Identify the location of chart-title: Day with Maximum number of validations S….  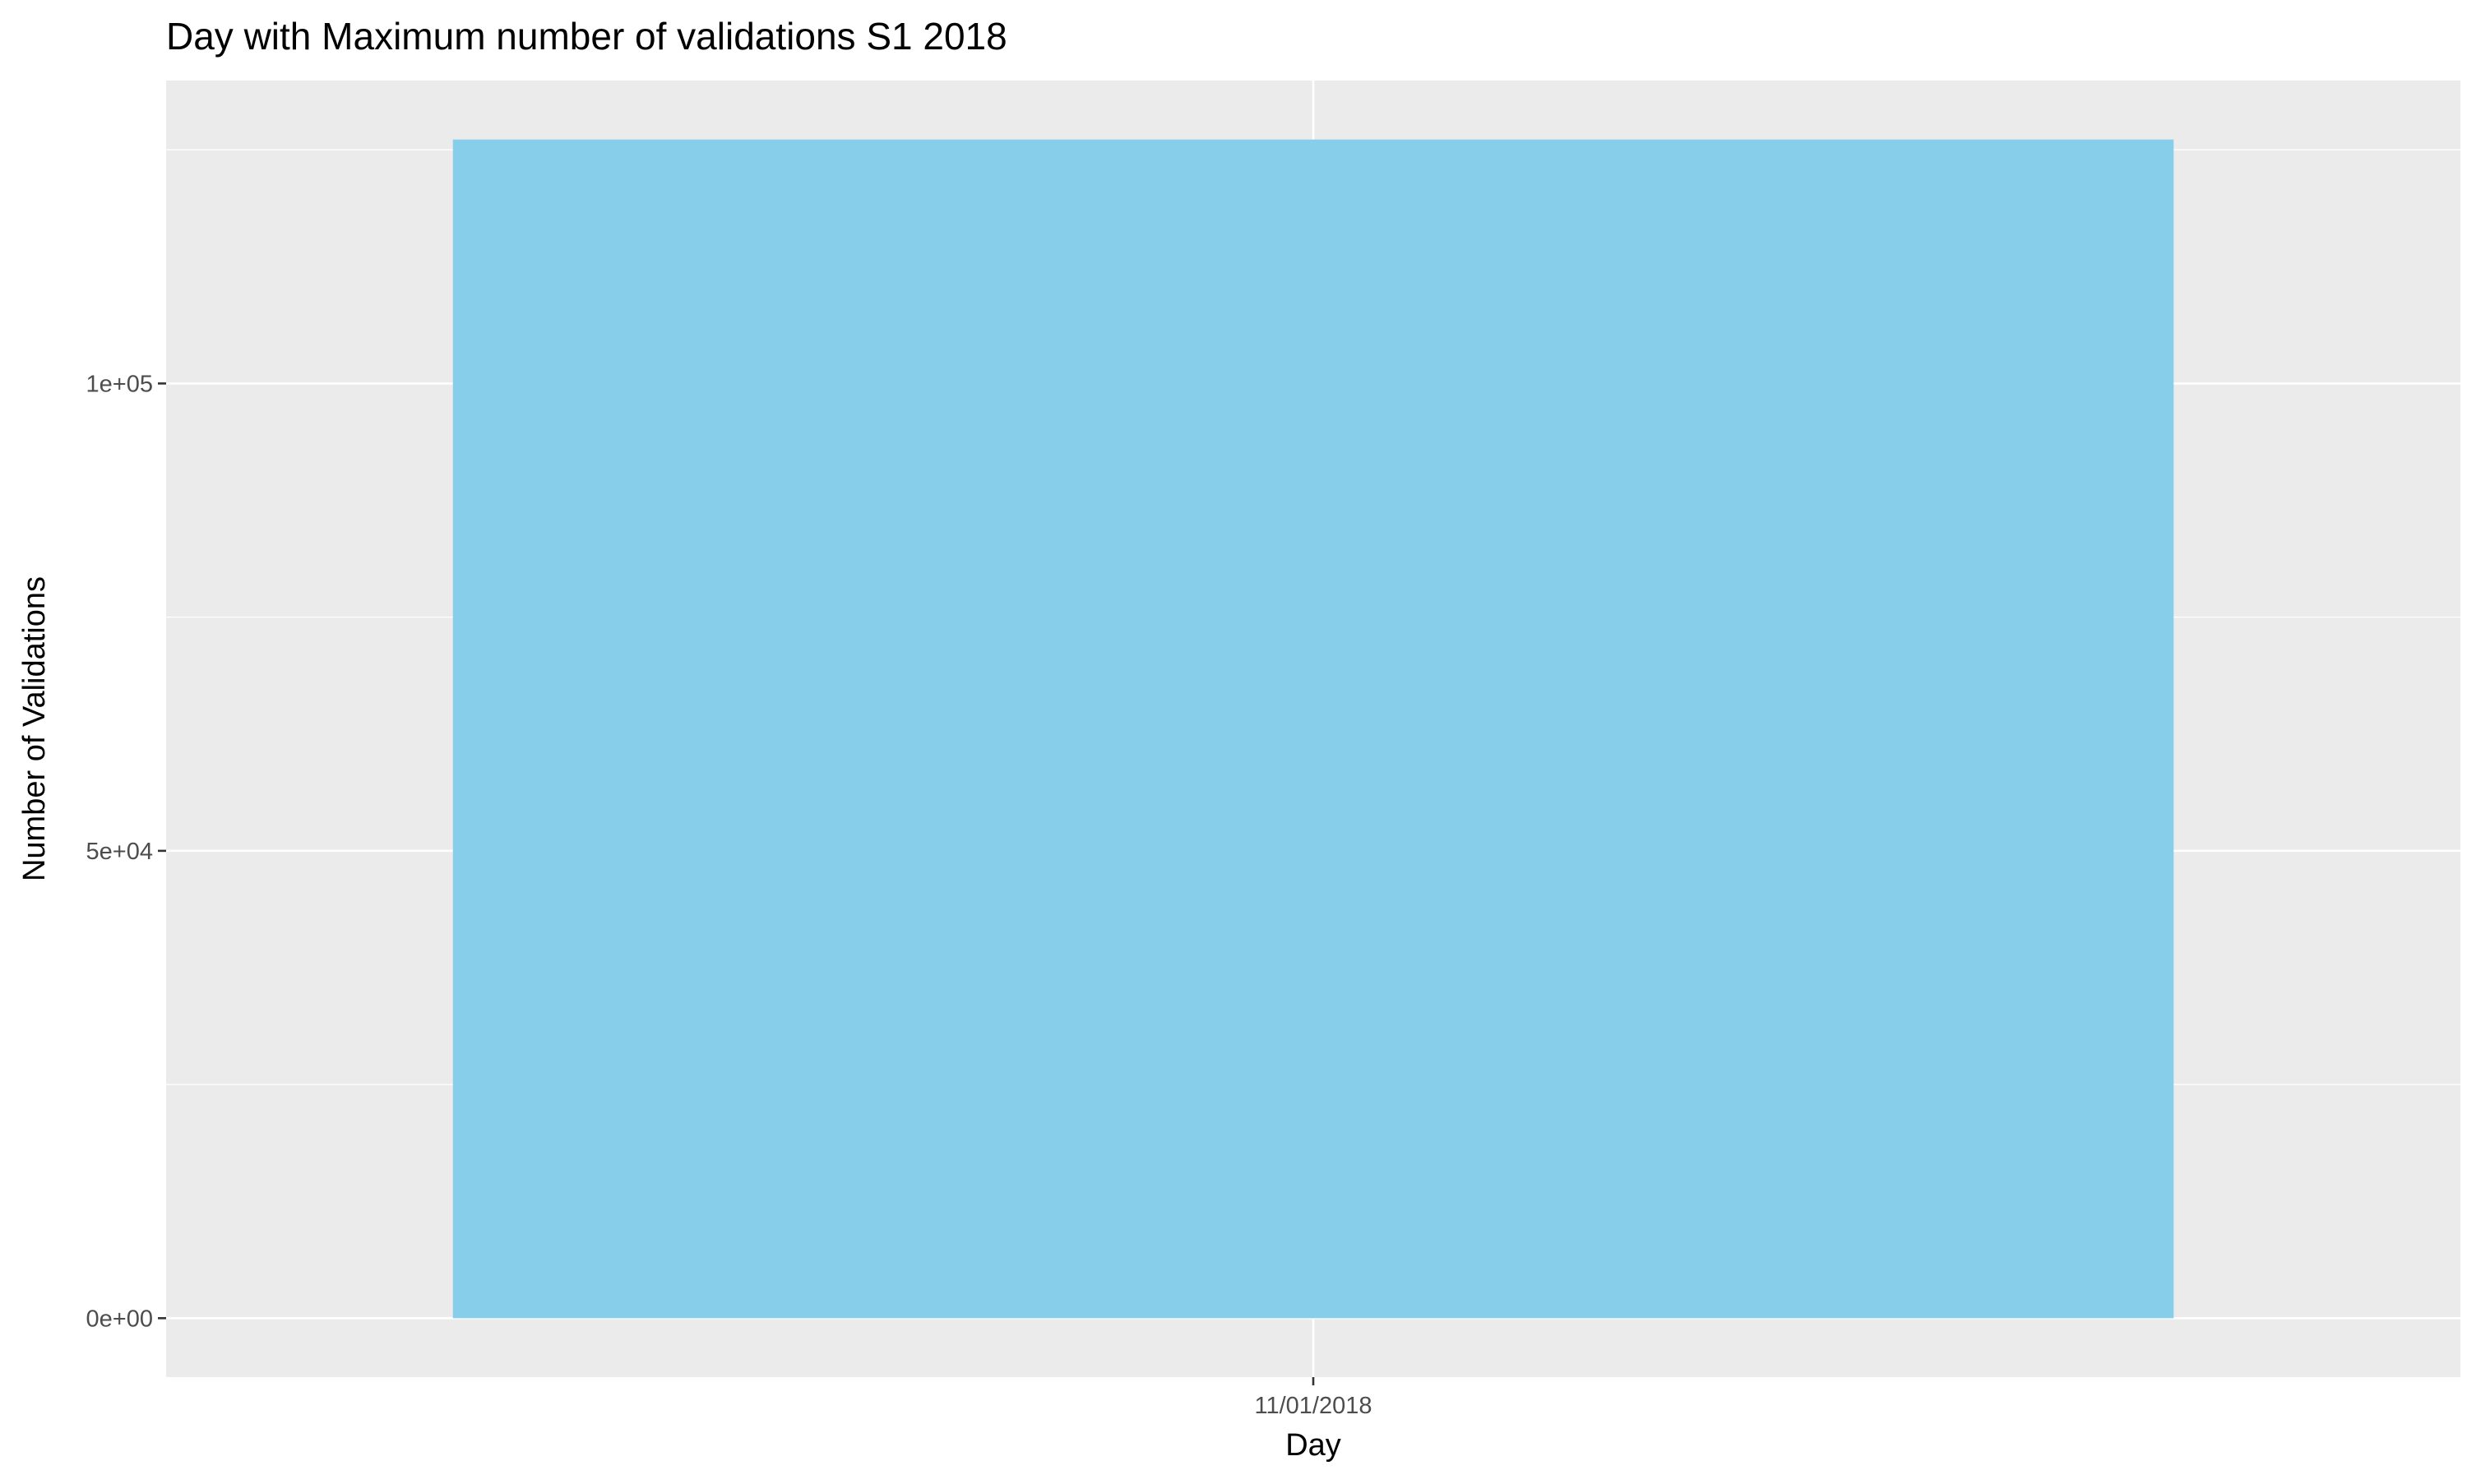
(586, 37).